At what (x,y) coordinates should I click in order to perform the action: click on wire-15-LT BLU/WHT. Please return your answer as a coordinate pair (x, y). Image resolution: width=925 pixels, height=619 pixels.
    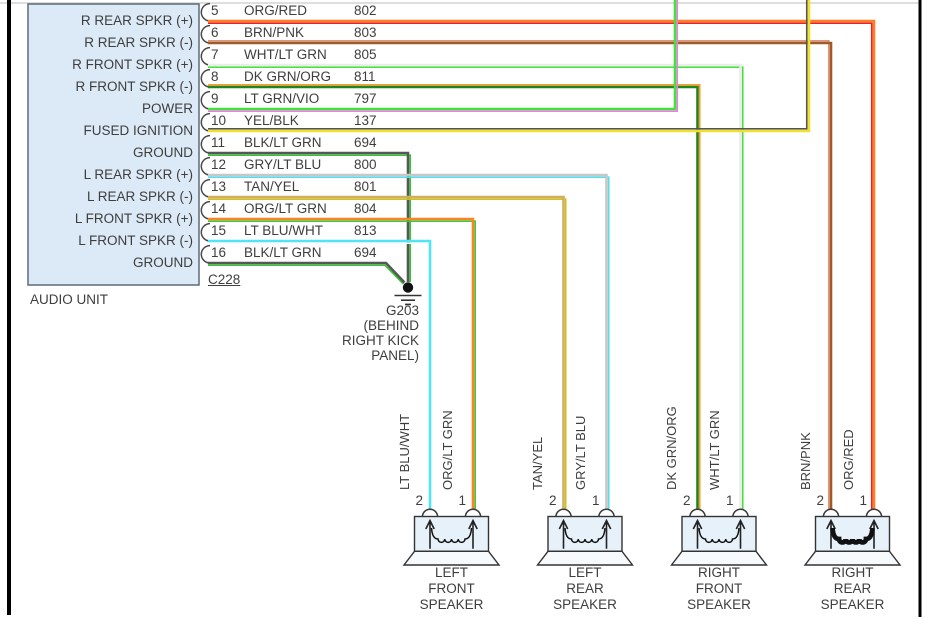
    Looking at the image, I should click on (320, 374).